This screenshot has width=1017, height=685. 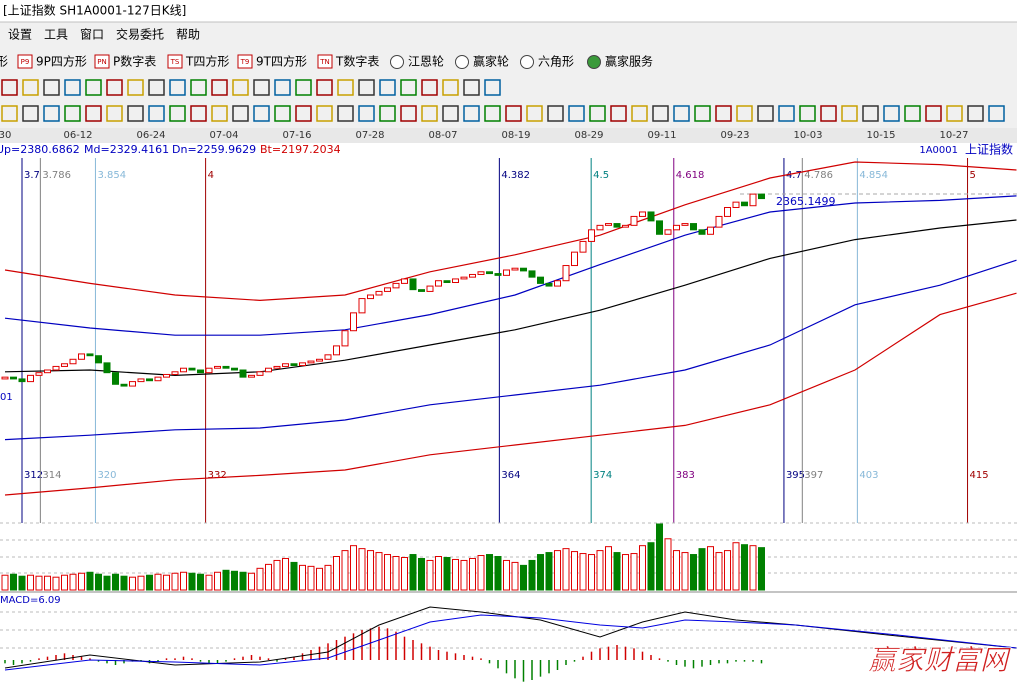 What do you see at coordinates (629, 61) in the screenshot?
I see `tool-label: 赢家服务` at bounding box center [629, 61].